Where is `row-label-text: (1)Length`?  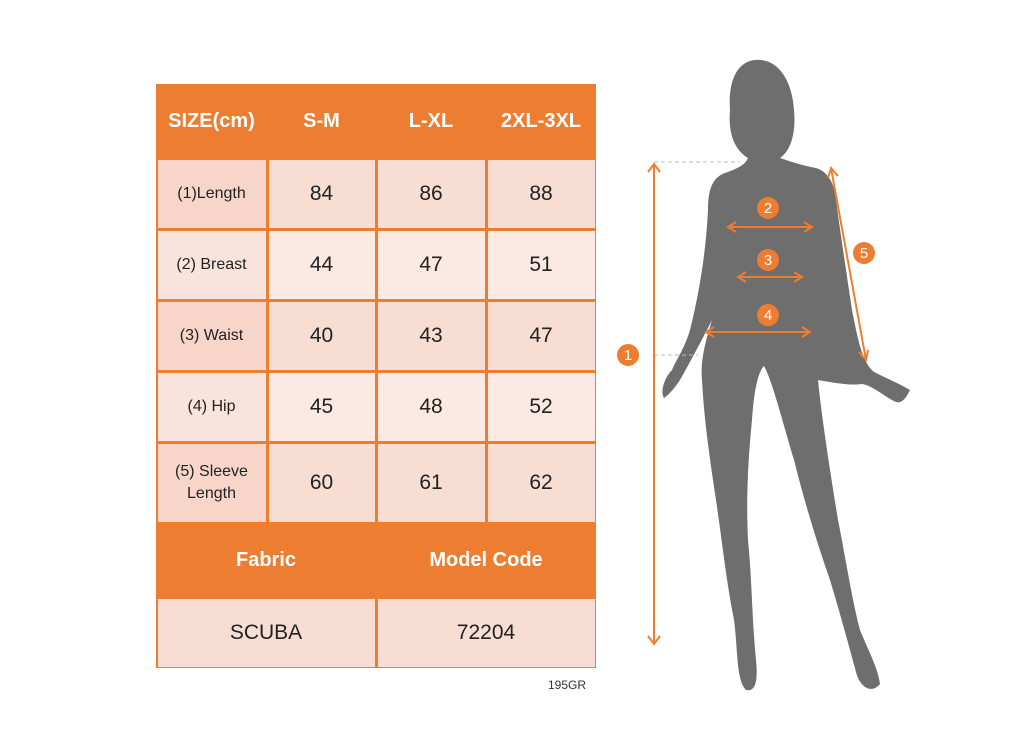 row-label-text: (1)Length is located at coordinates (211, 193).